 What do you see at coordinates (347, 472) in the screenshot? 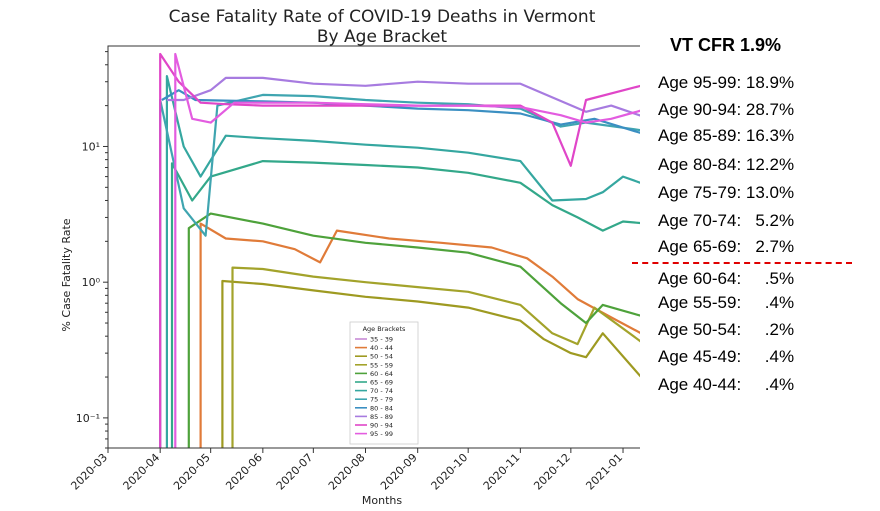
I see `x-tick-label: 2020-08` at bounding box center [347, 472].